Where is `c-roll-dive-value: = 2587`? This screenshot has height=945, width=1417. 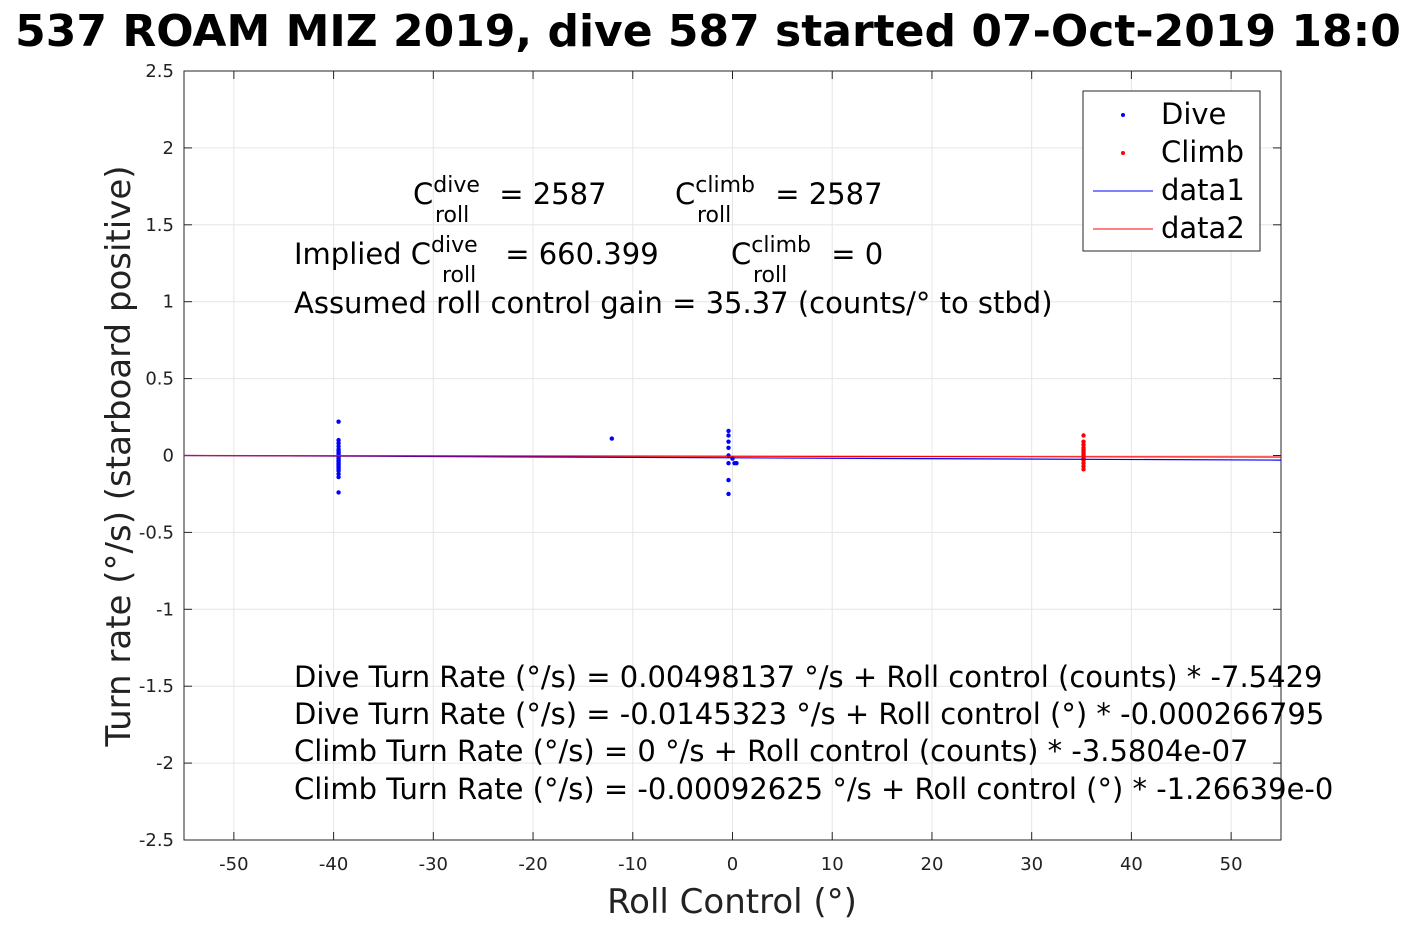 c-roll-dive-value: = 2587 is located at coordinates (548, 194).